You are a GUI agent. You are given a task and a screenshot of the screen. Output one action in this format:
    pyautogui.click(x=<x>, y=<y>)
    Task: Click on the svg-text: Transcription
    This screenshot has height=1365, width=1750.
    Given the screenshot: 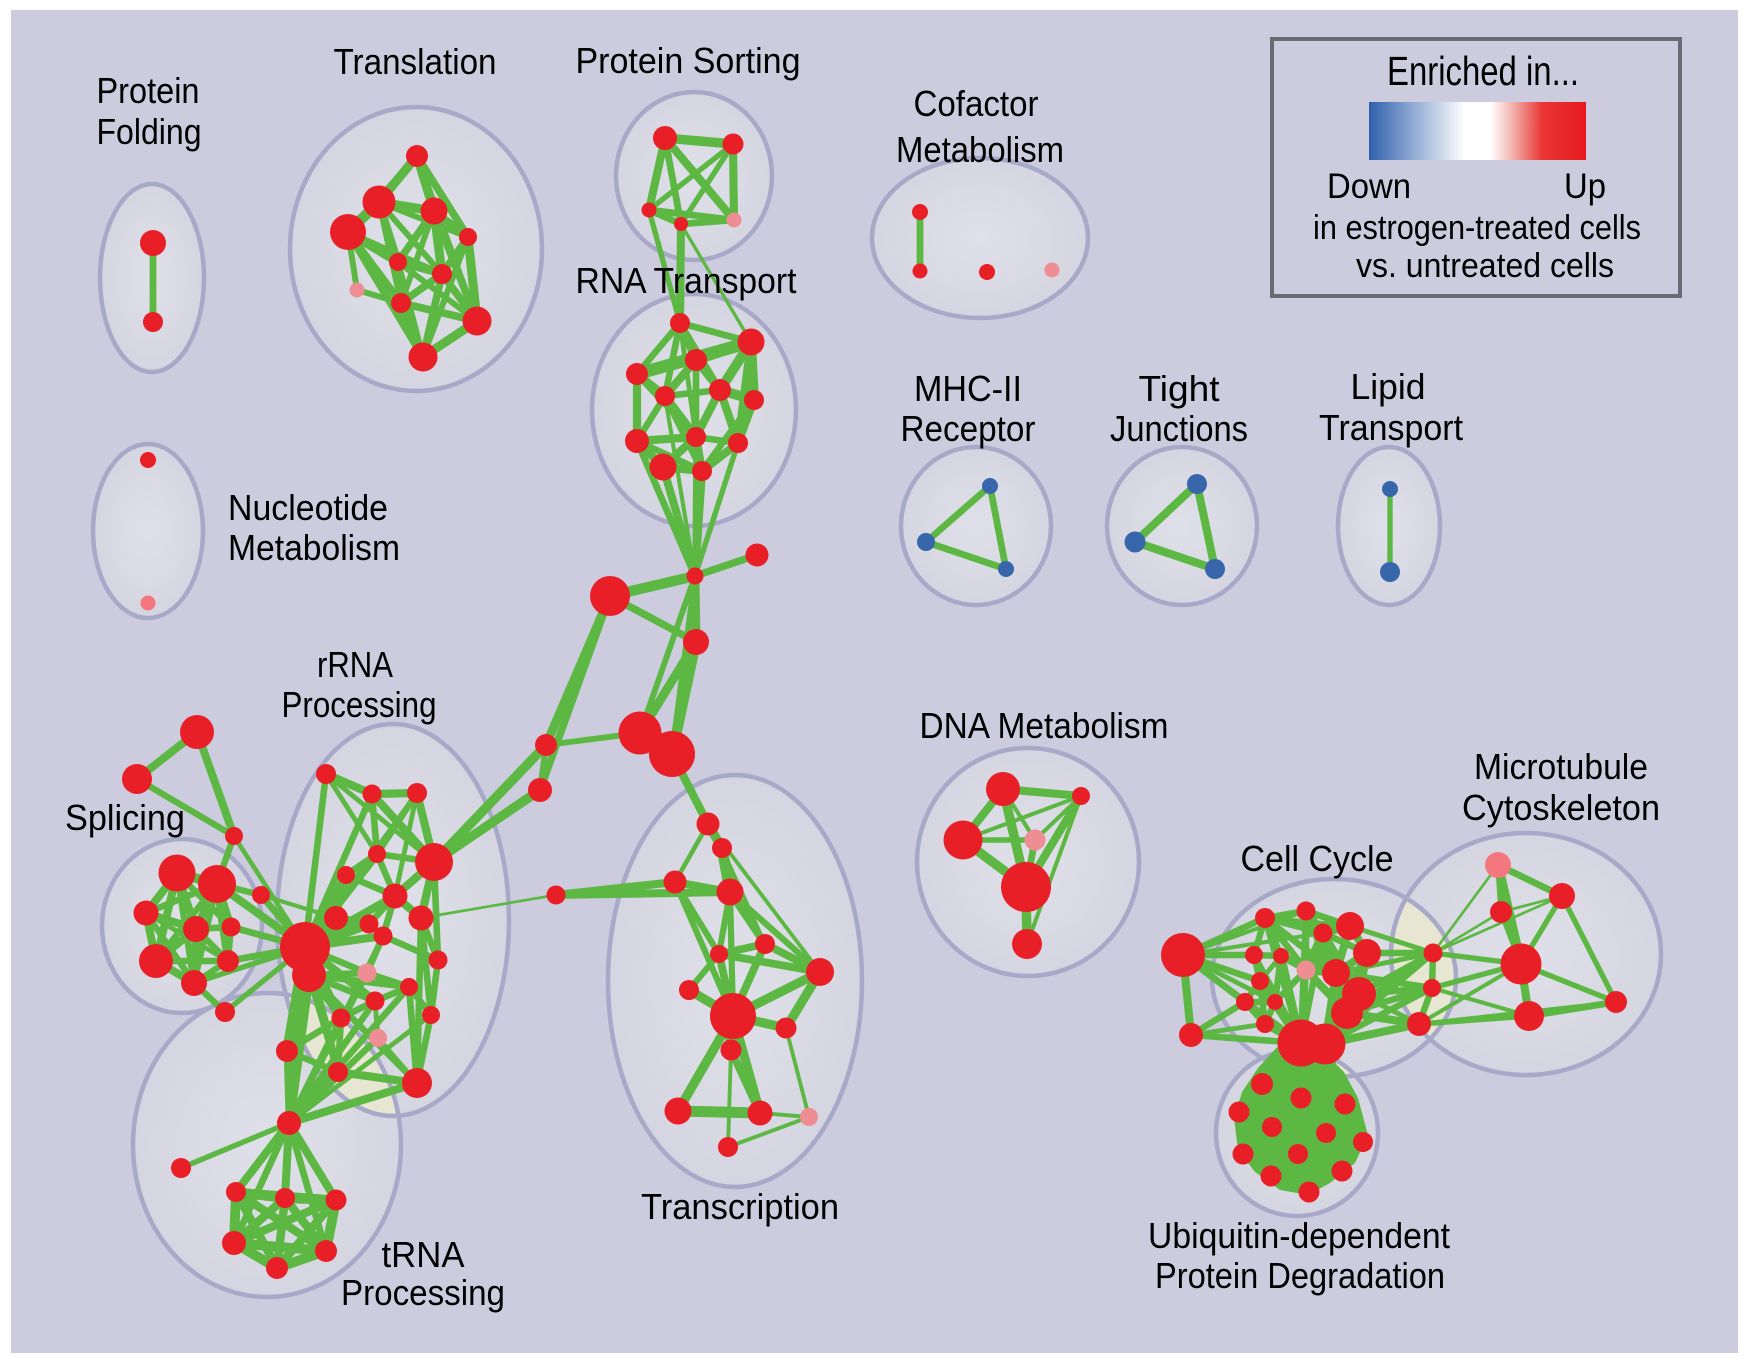 What is the action you would take?
    pyautogui.click(x=740, y=1206)
    